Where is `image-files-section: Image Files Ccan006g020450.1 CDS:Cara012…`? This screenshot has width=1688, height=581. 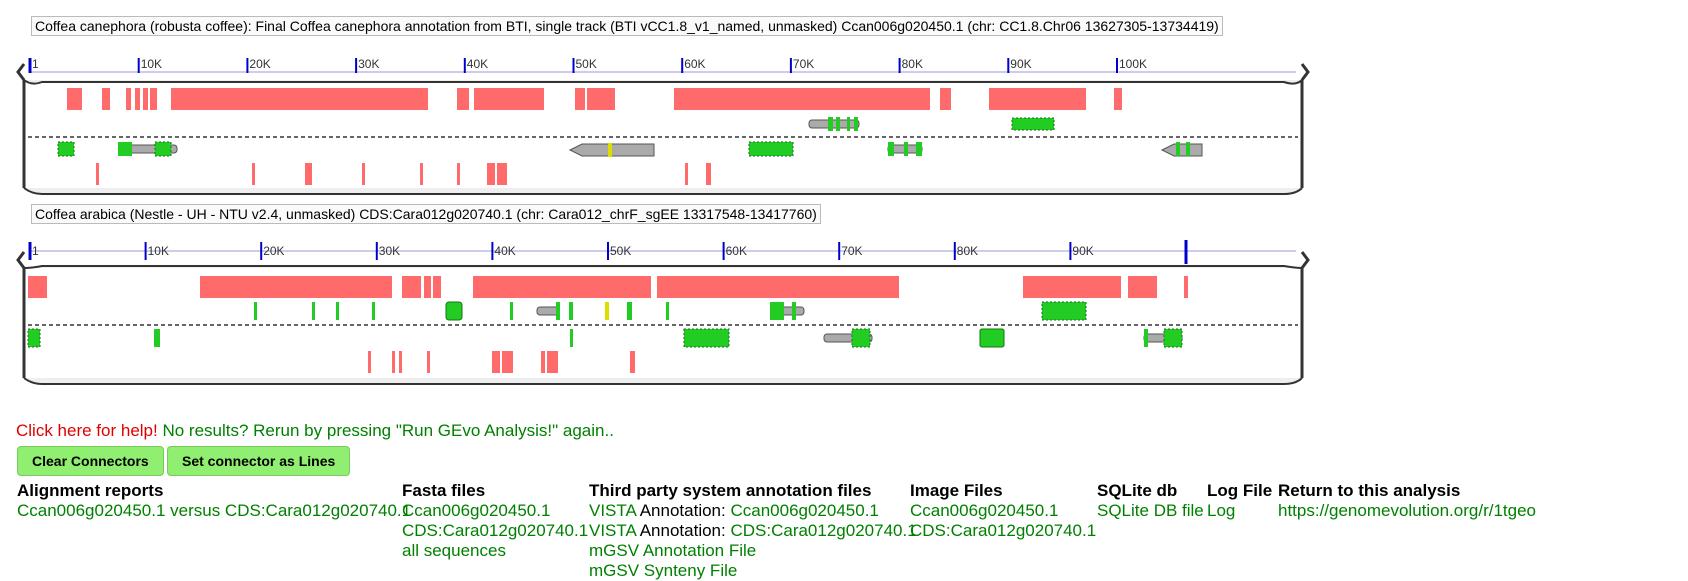
image-files-section: Image Files Ccan006g020450.1 CDS:Cara012… is located at coordinates (1003, 511).